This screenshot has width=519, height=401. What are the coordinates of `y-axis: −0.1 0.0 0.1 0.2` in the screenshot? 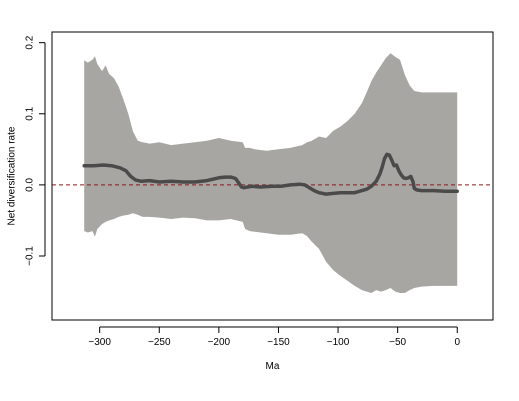 It's located at (35, 150).